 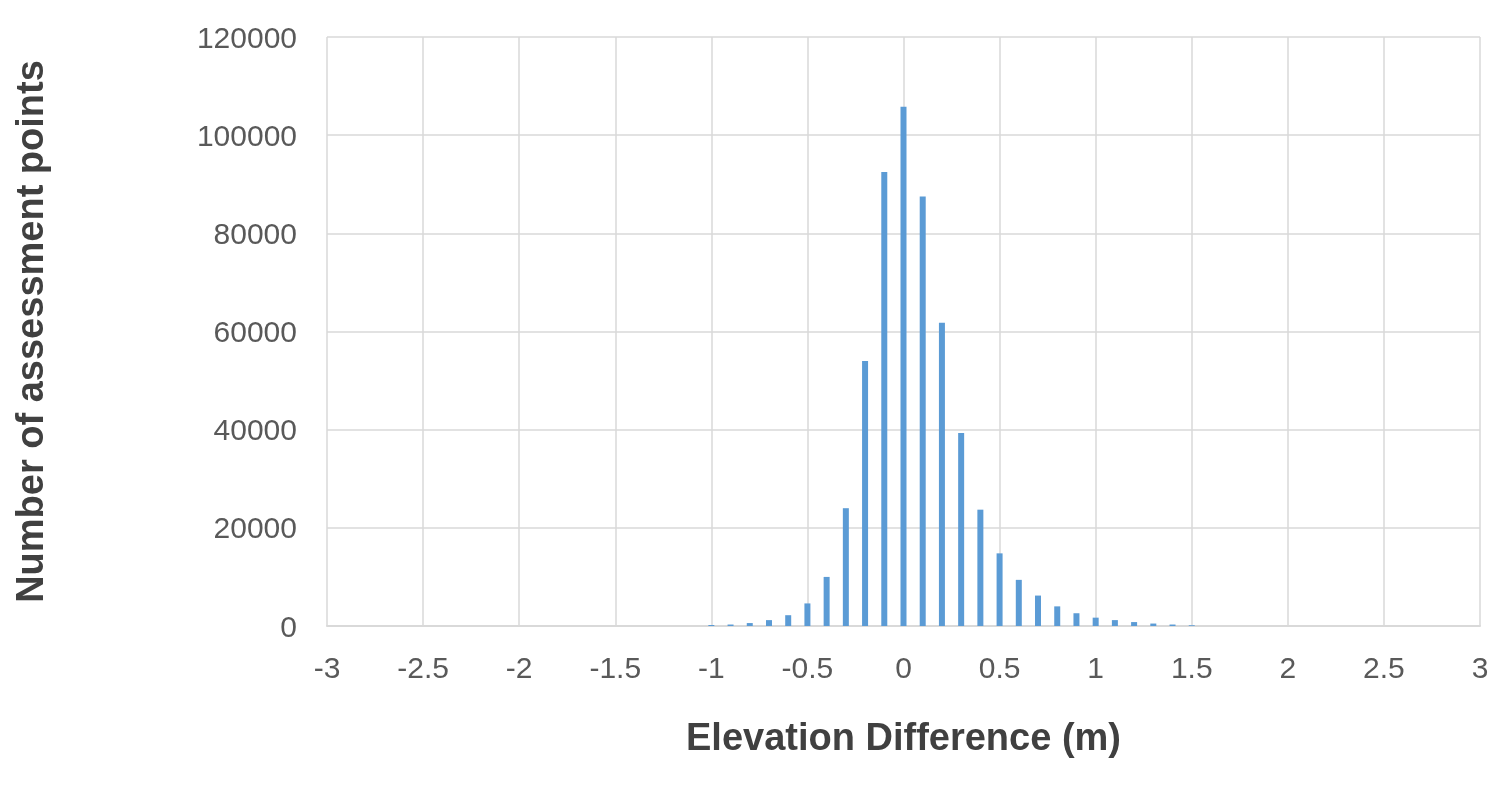 What do you see at coordinates (30, 331) in the screenshot?
I see `y-axis-title: Number of assessment points` at bounding box center [30, 331].